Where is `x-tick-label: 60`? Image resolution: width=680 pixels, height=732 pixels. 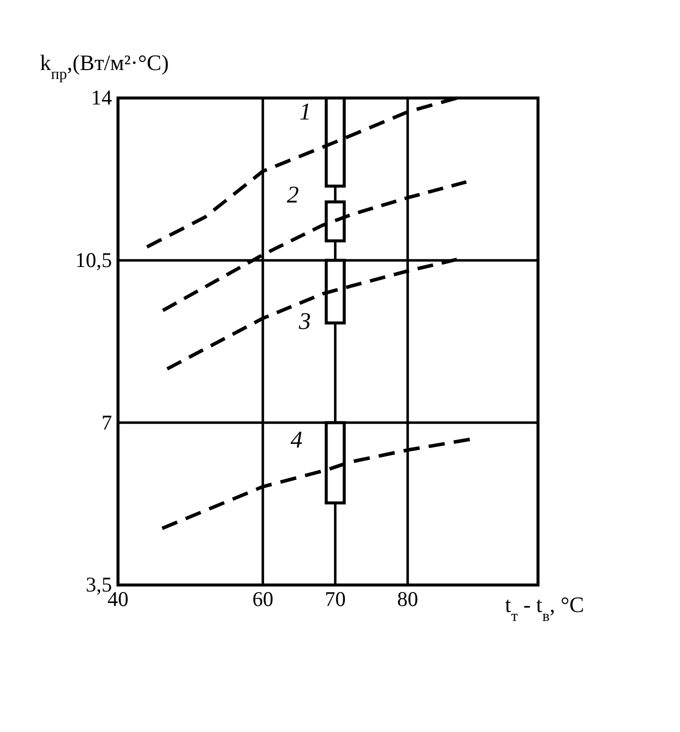 x-tick-label: 60 is located at coordinates (263, 598).